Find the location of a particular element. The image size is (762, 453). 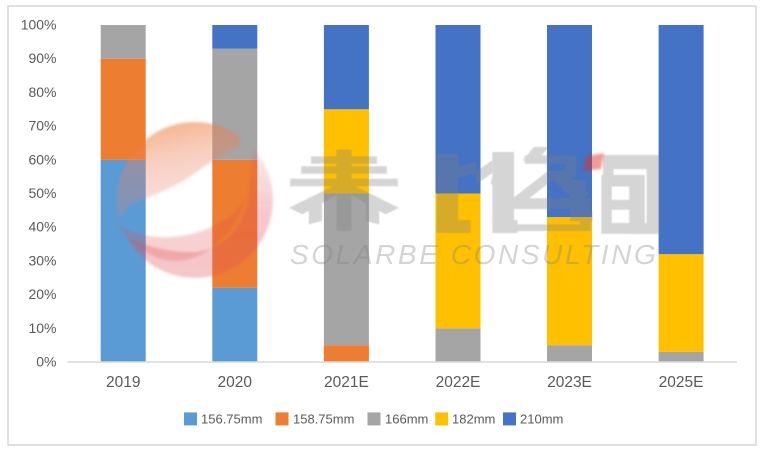

svg-text: 182mm is located at coordinates (473, 418).